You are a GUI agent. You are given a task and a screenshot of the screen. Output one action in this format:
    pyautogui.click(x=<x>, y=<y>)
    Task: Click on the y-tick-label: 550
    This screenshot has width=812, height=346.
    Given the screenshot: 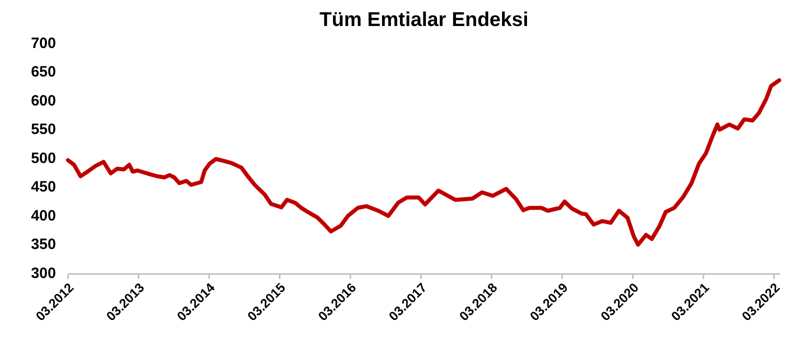 What is the action you would take?
    pyautogui.click(x=43, y=129)
    